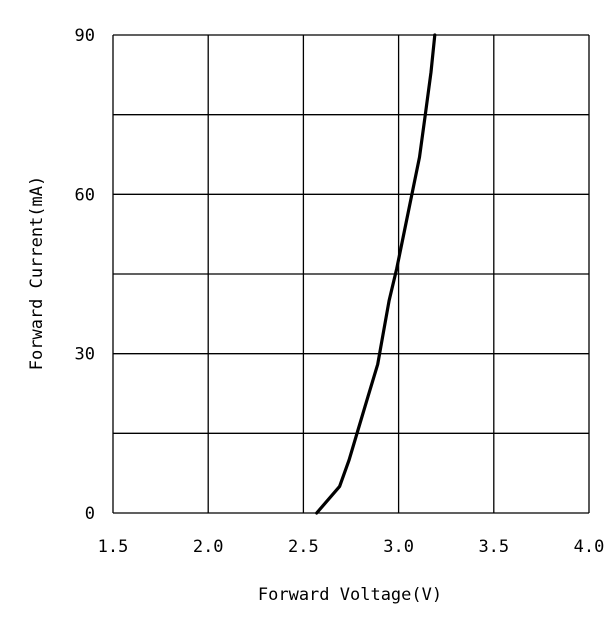 The height and width of the screenshot is (622, 616). Describe the element at coordinates (85, 195) in the screenshot. I see `y-tick-label: 60` at that location.